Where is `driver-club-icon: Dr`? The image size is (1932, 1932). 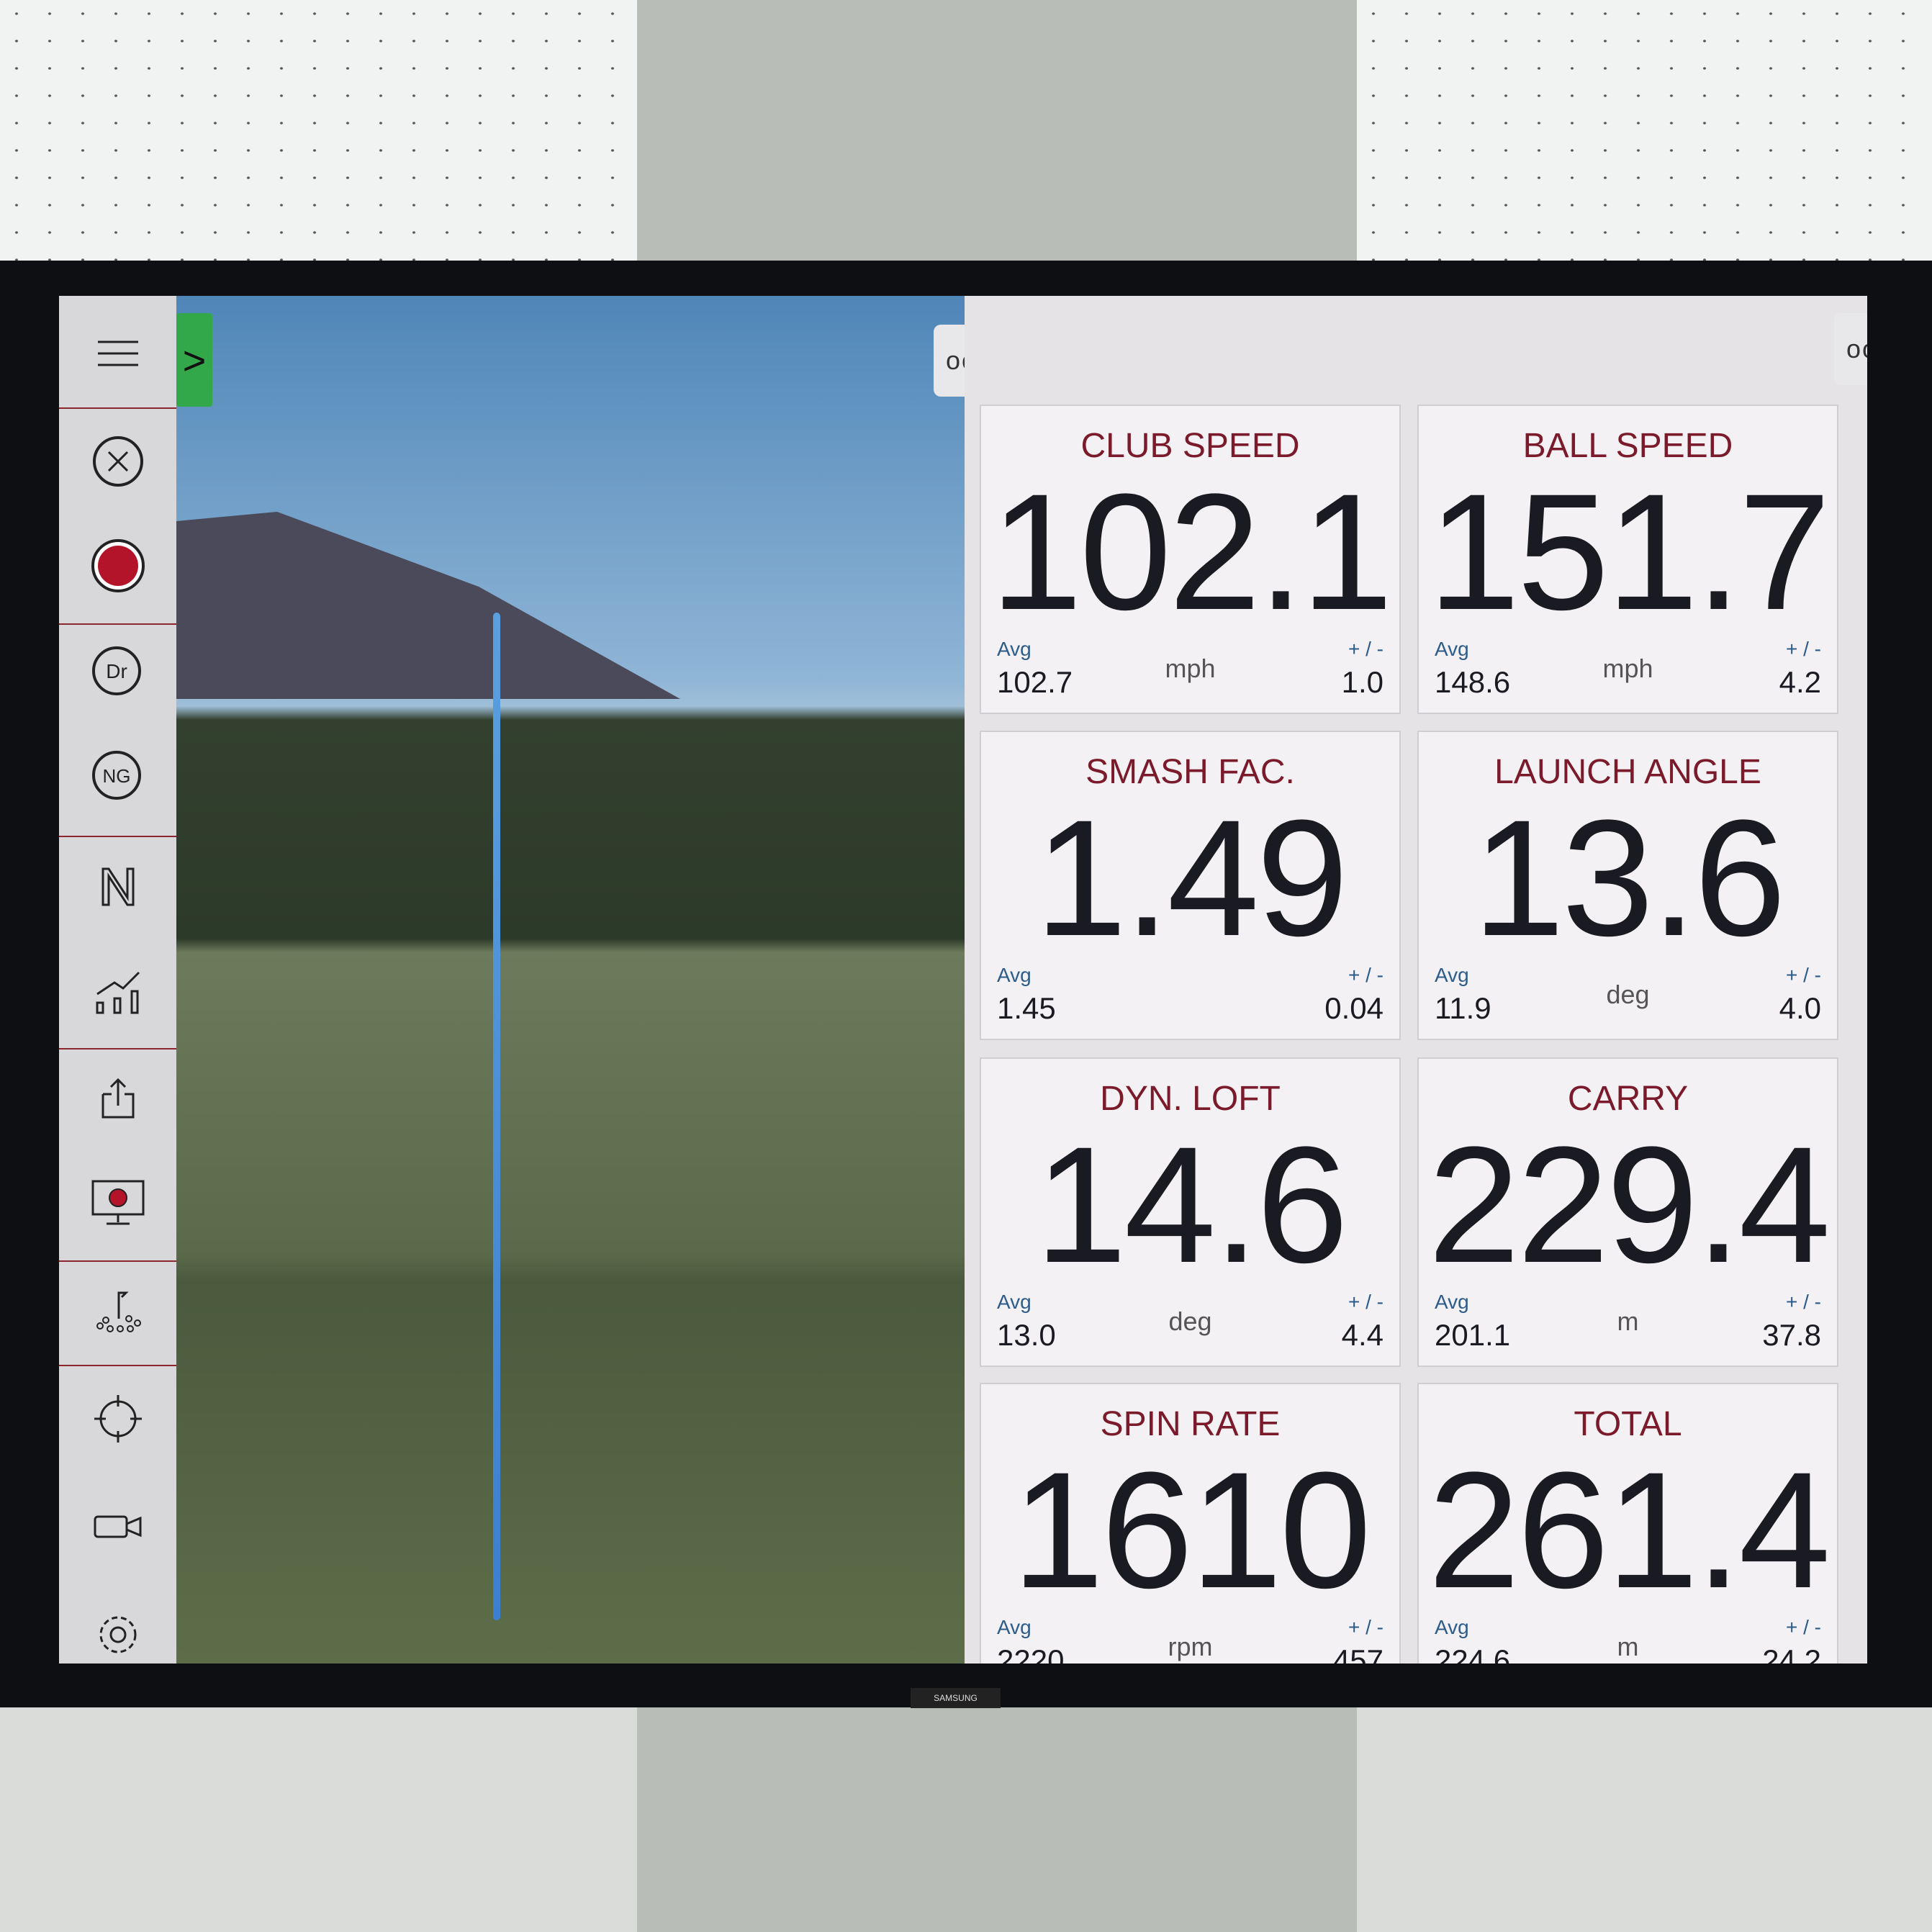 driver-club-icon: Dr is located at coordinates (117, 673).